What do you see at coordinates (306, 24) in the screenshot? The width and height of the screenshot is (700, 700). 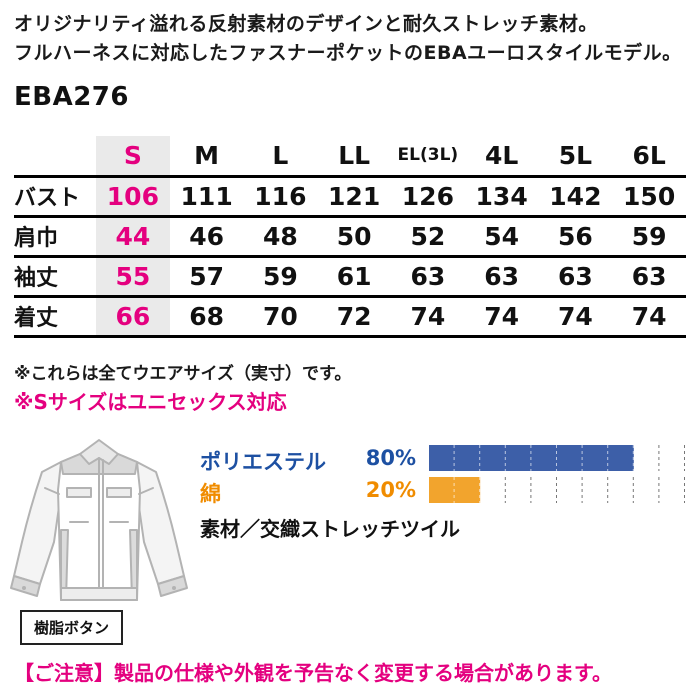 I see `description-line-1: オリジナリティ溢れる反射素材のデザインと耐久ストレッチ素材。` at bounding box center [306, 24].